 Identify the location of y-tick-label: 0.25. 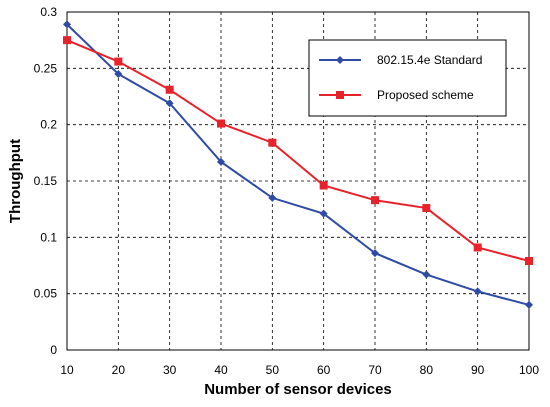
(46, 68).